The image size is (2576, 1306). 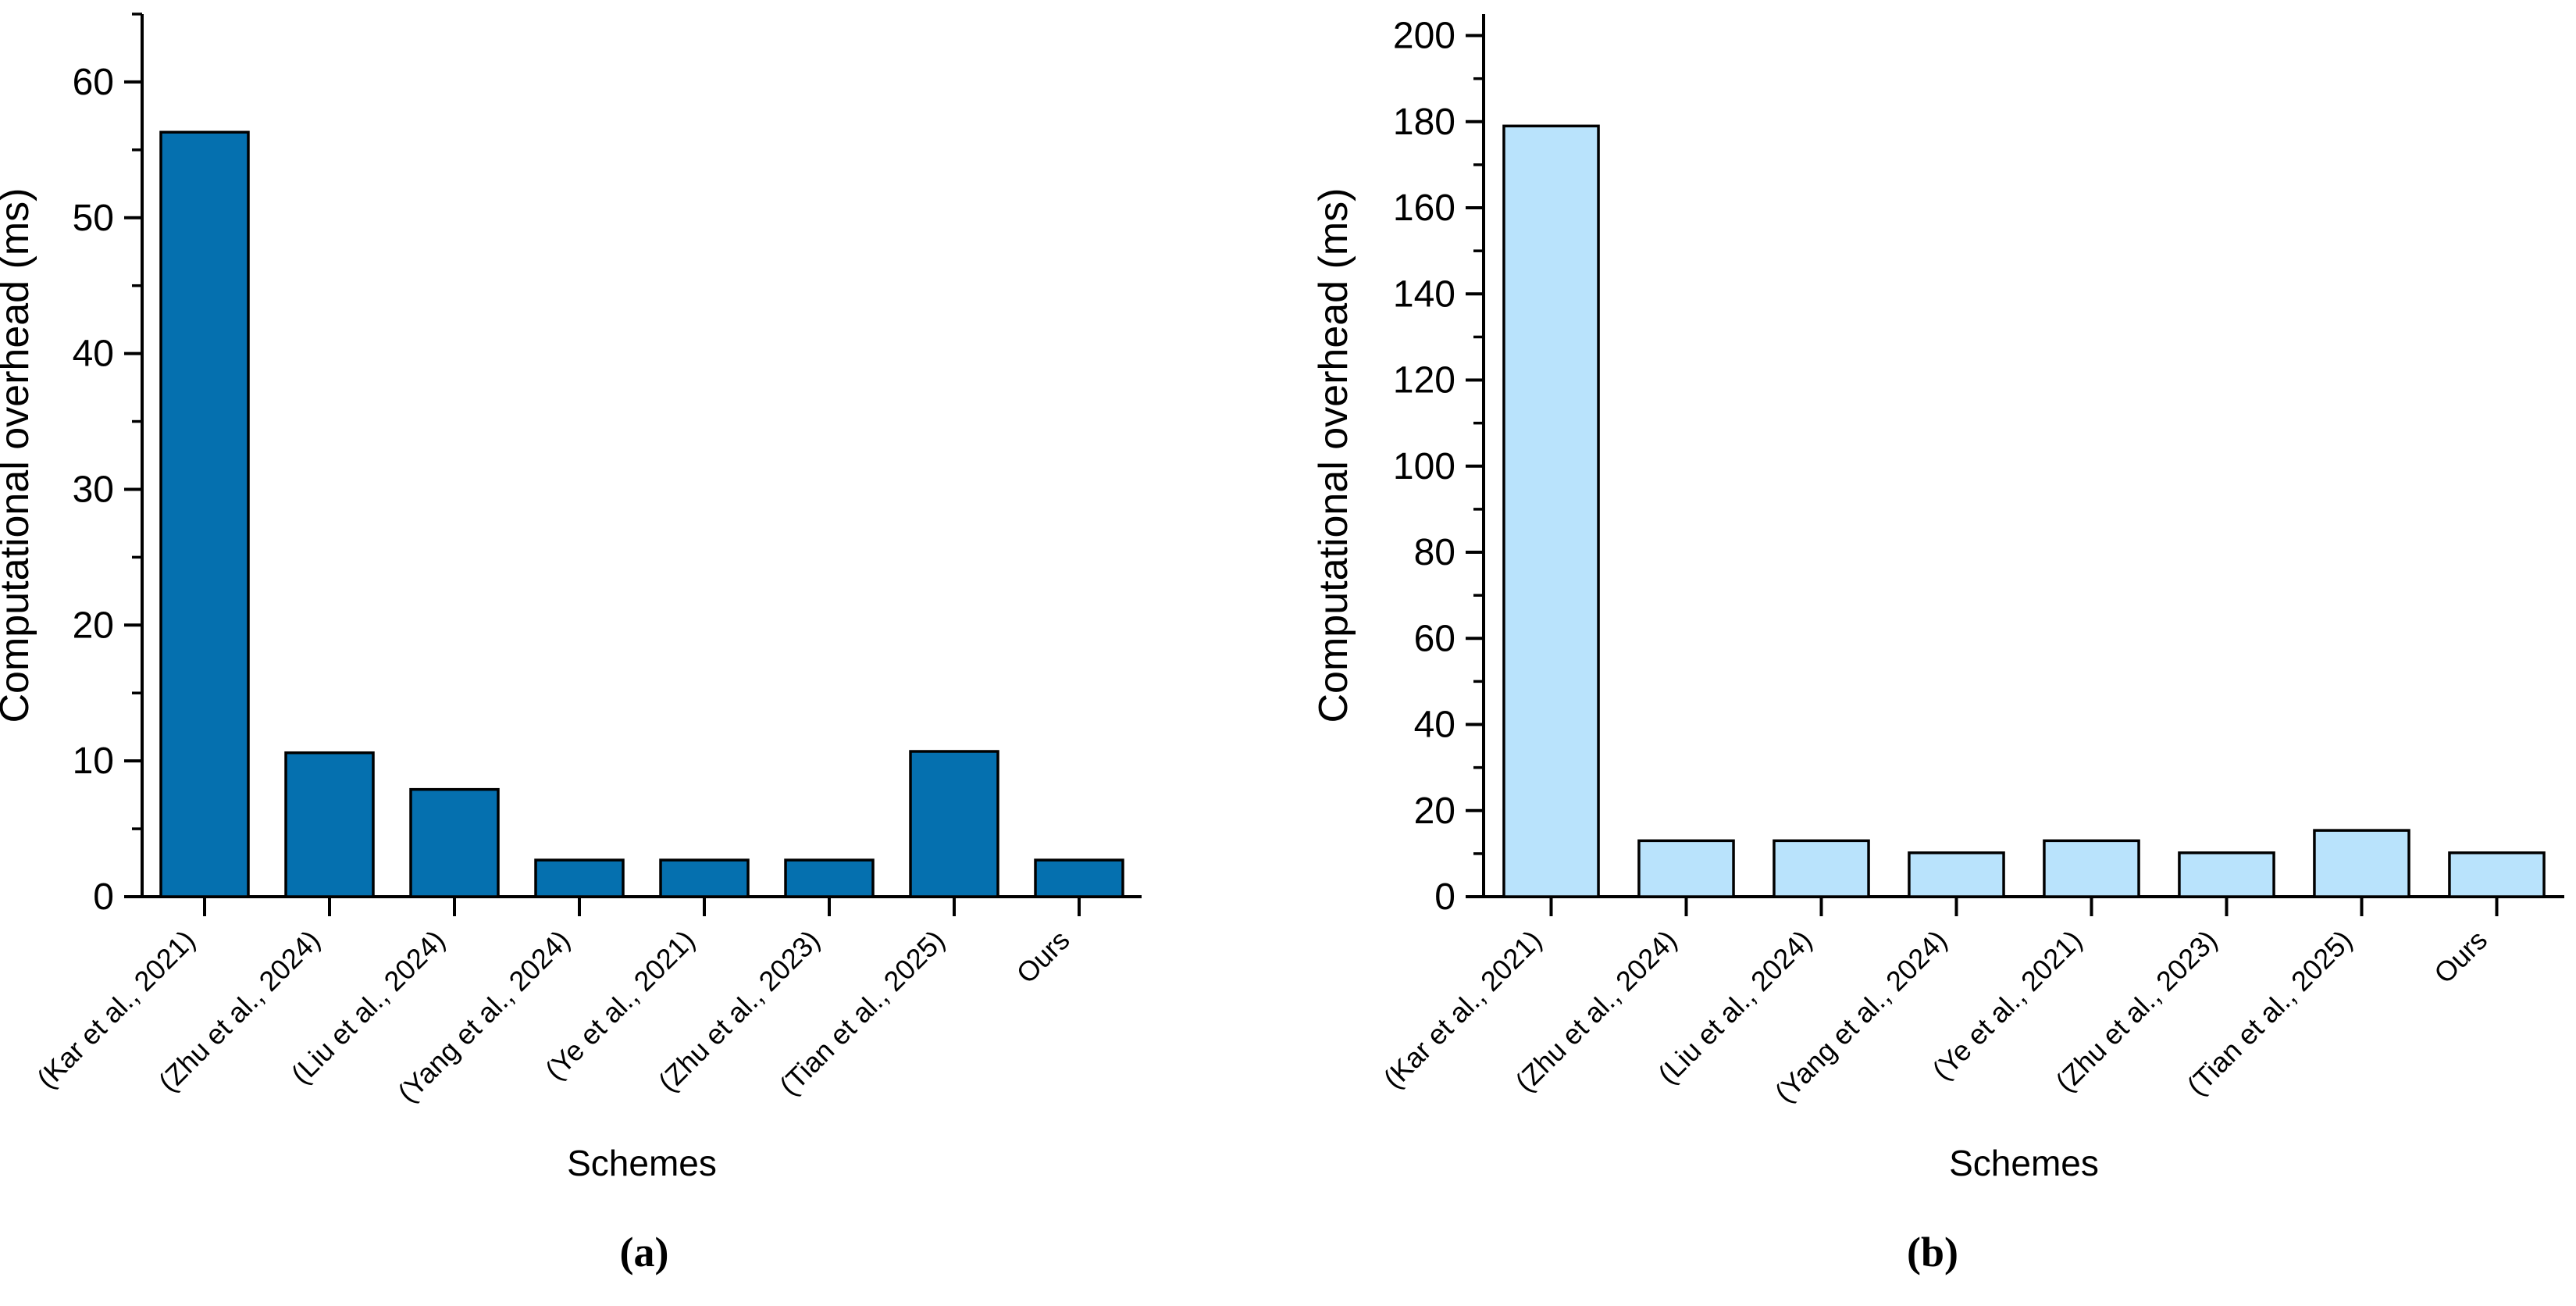 What do you see at coordinates (1932, 1252) in the screenshot?
I see `caption-b: (b)` at bounding box center [1932, 1252].